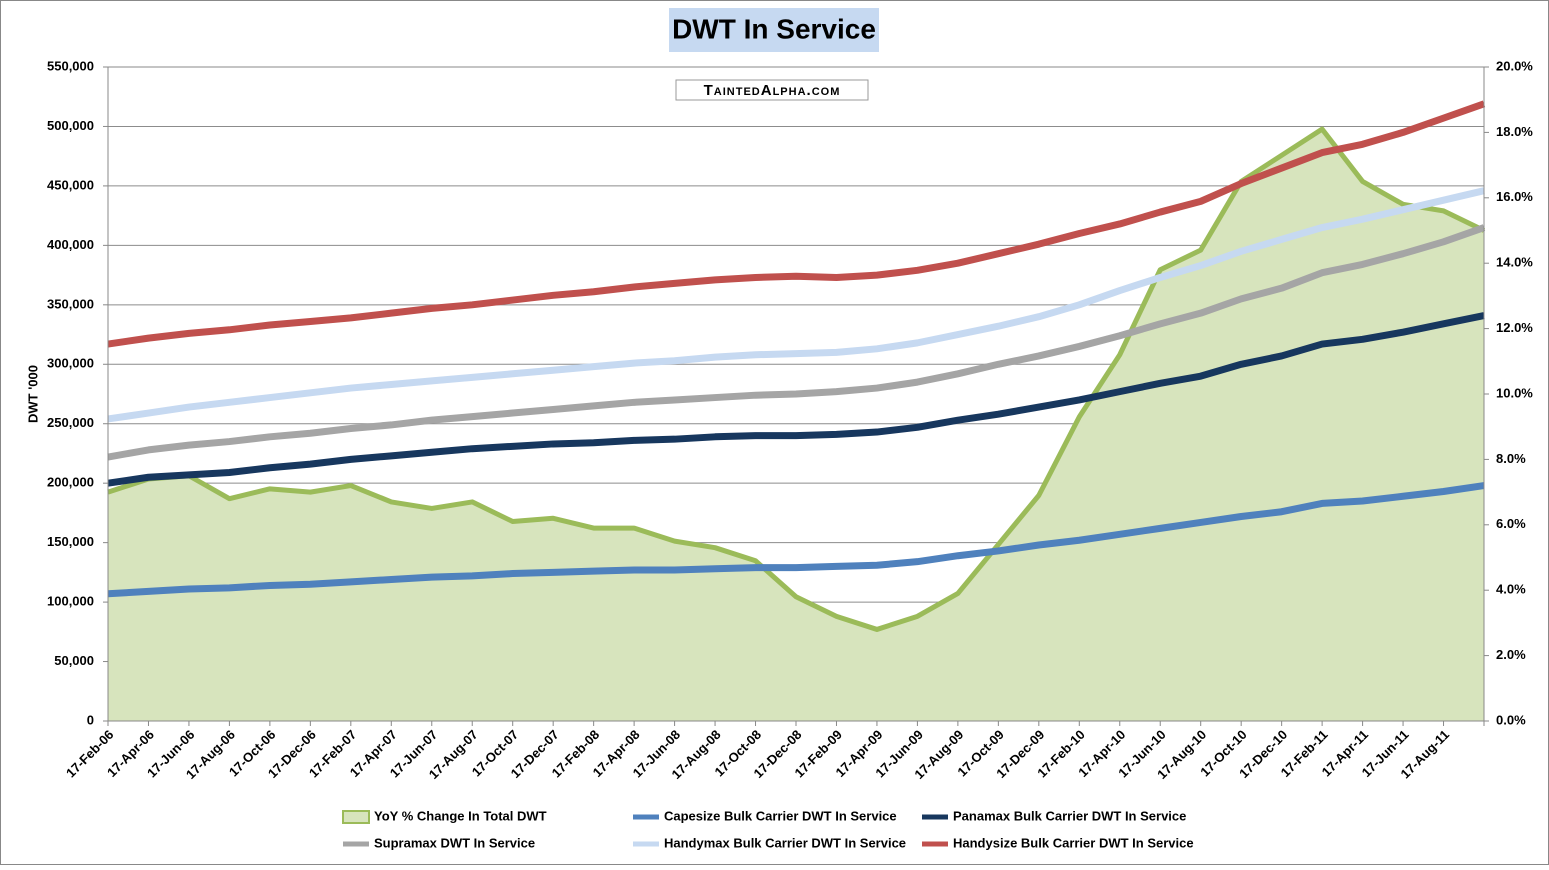 The image size is (1549, 870). Describe the element at coordinates (32, 394) in the screenshot. I see `y-axis-label: DWT '000` at that location.